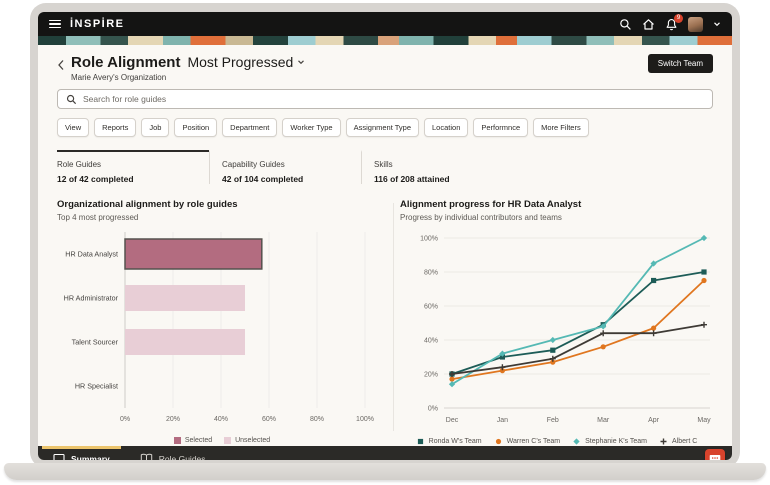 This screenshot has width=770, height=485. What do you see at coordinates (648, 24) in the screenshot?
I see `home-icon` at bounding box center [648, 24].